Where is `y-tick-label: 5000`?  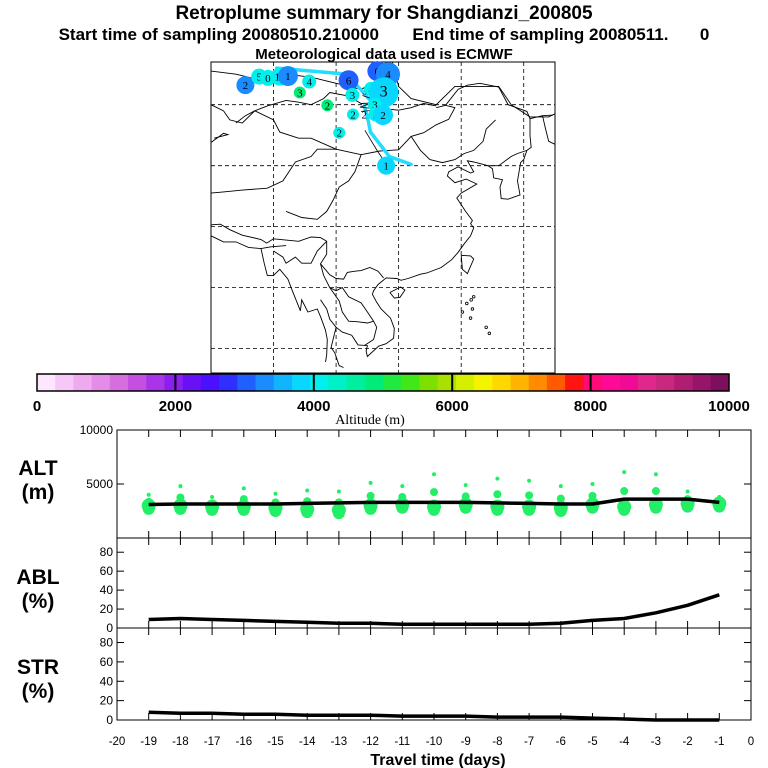
y-tick-label: 5000 is located at coordinates (99, 484).